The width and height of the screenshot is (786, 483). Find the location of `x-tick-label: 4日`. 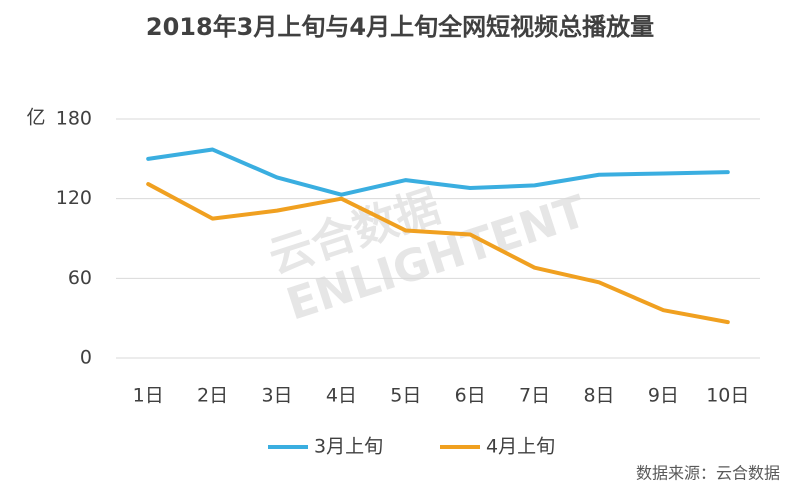

x-tick-label: 4日 is located at coordinates (341, 396).